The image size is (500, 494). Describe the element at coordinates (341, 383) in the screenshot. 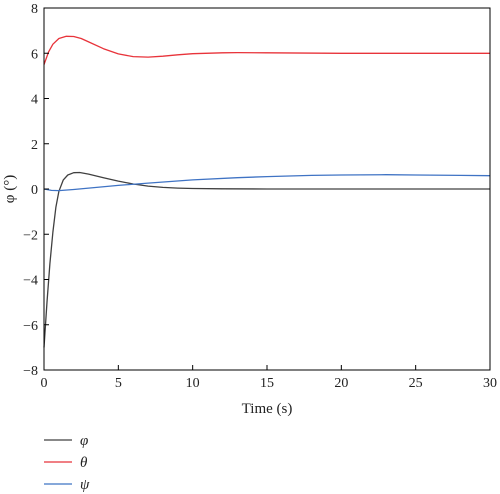

I see `x-tick-label: 20` at that location.